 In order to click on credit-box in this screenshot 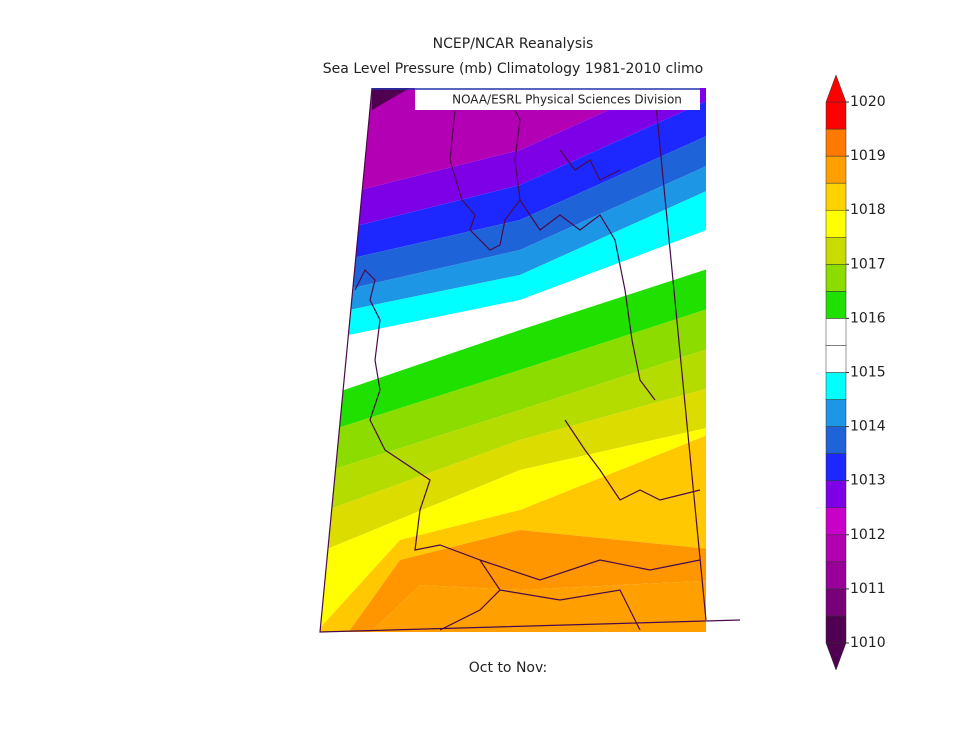, I will do `click(557, 99)`.